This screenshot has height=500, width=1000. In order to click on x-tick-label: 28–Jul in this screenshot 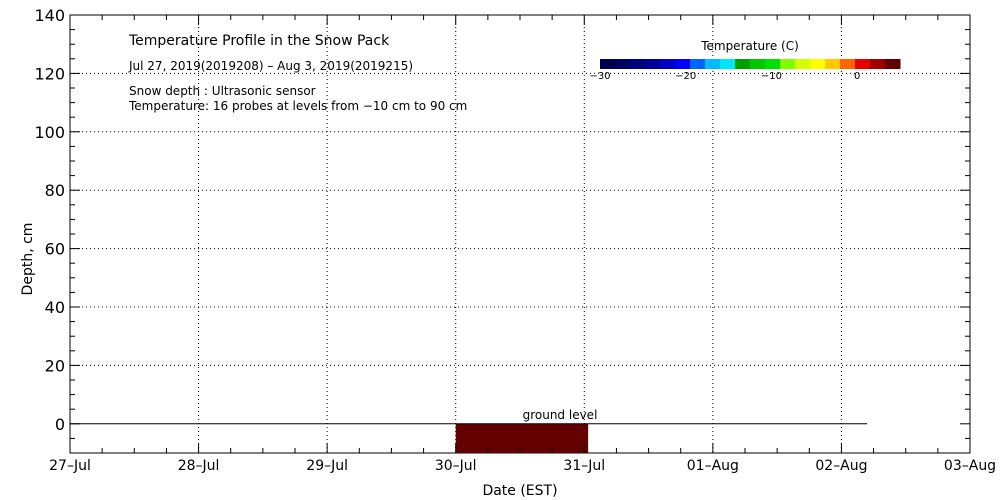, I will do `click(199, 466)`.